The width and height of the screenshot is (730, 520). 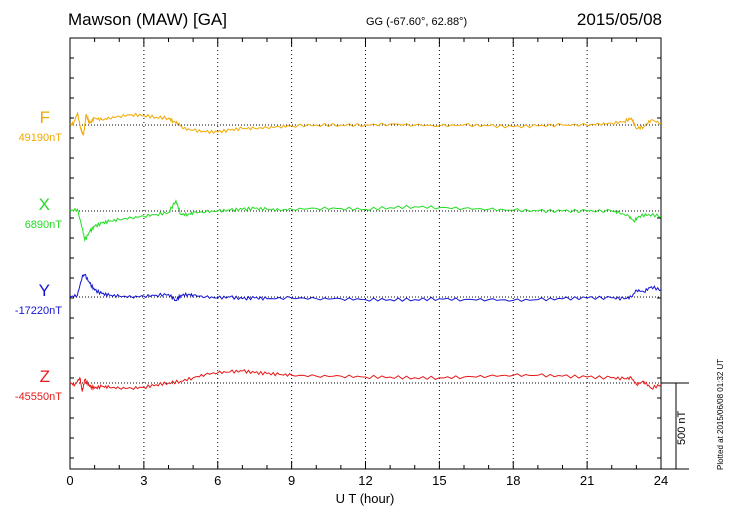 I want to click on series-line-z, so click(x=365, y=380).